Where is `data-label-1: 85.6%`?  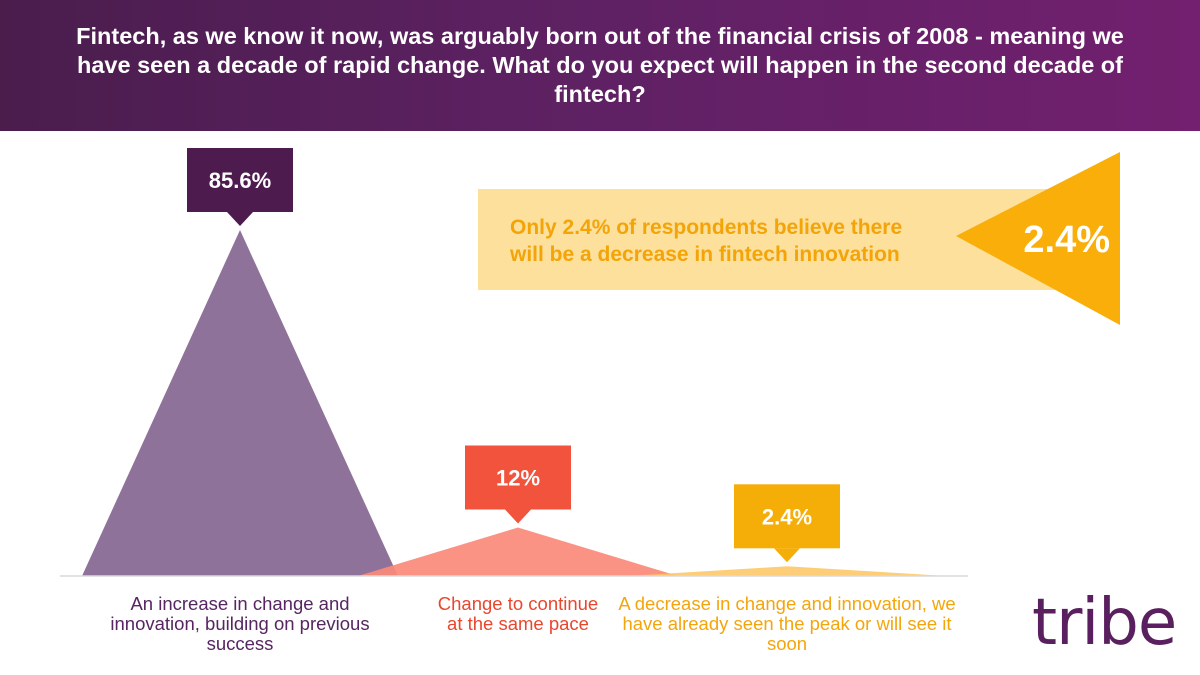
data-label-1: 85.6% is located at coordinates (240, 187).